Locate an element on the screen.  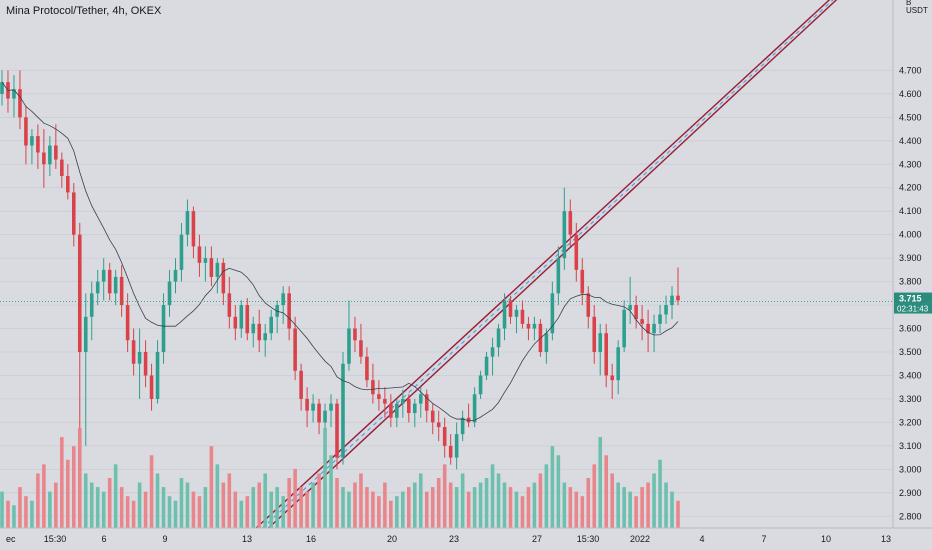
y-tick-label: 3.400 is located at coordinates (910, 375).